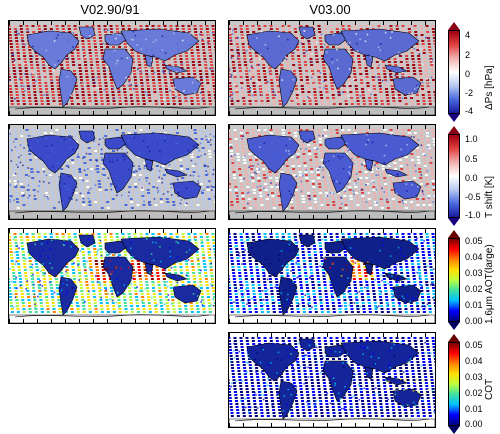 Image resolution: width=500 pixels, height=434 pixels. I want to click on right-column-title: V03.00, so click(330, 9).